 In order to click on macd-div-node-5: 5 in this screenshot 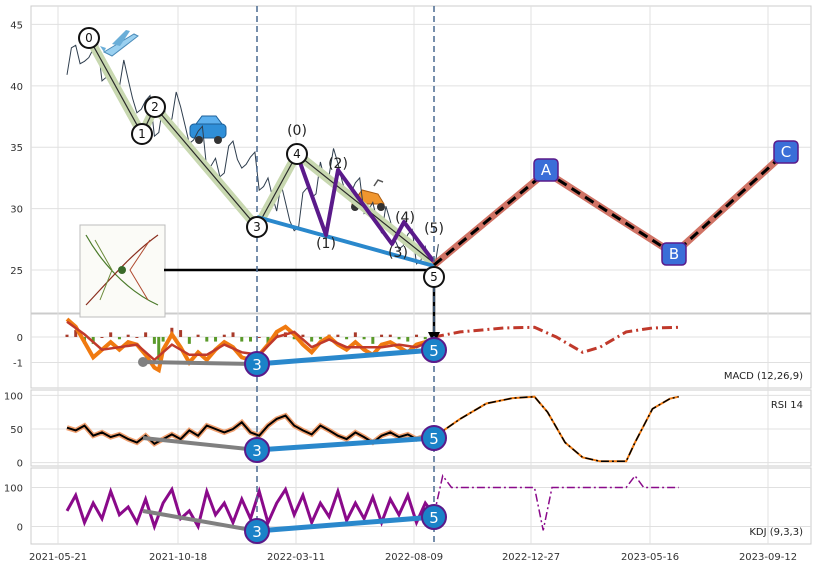, I will do `click(434, 350)`.